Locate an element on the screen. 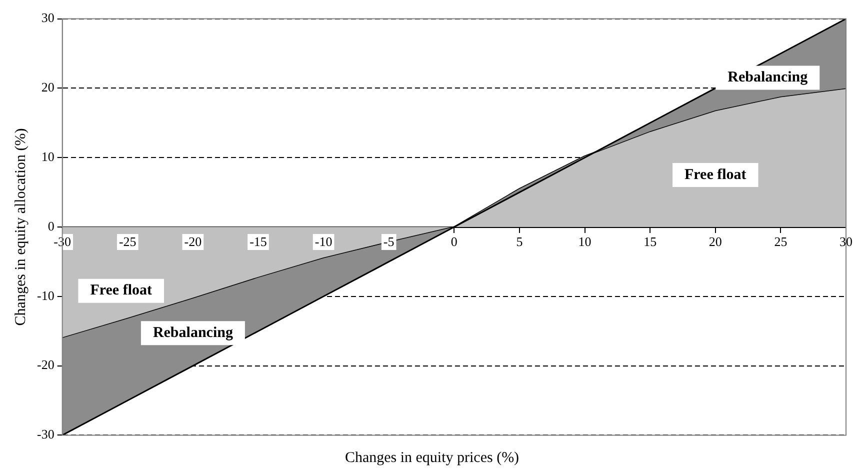 Image resolution: width=856 pixels, height=474 pixels. x-tick-label: -10 is located at coordinates (323, 242).